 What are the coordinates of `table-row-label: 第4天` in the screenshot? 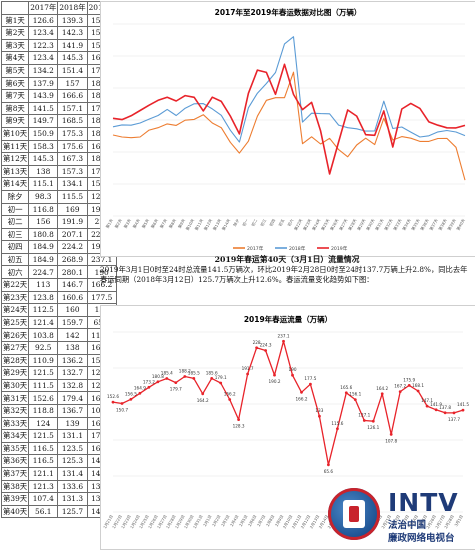 It's located at (15, 58).